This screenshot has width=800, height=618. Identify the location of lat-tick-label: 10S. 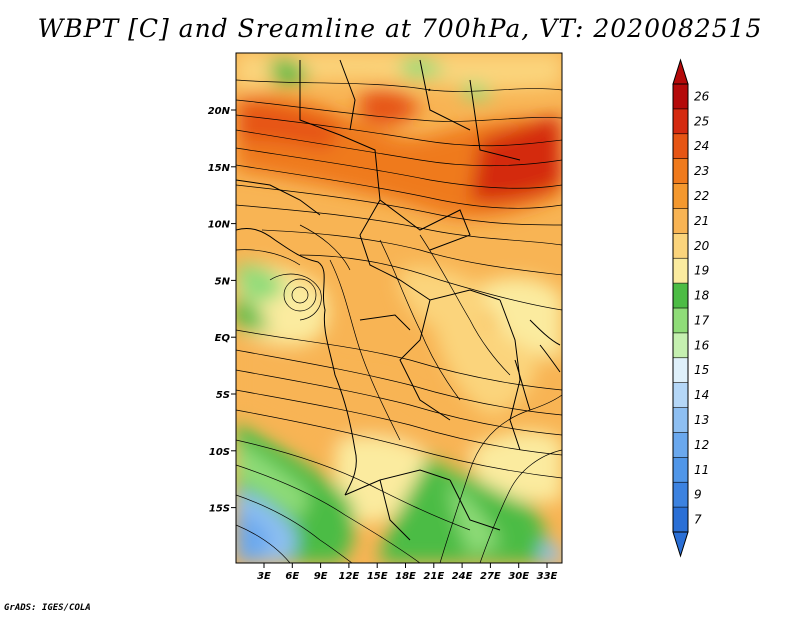
(219, 452).